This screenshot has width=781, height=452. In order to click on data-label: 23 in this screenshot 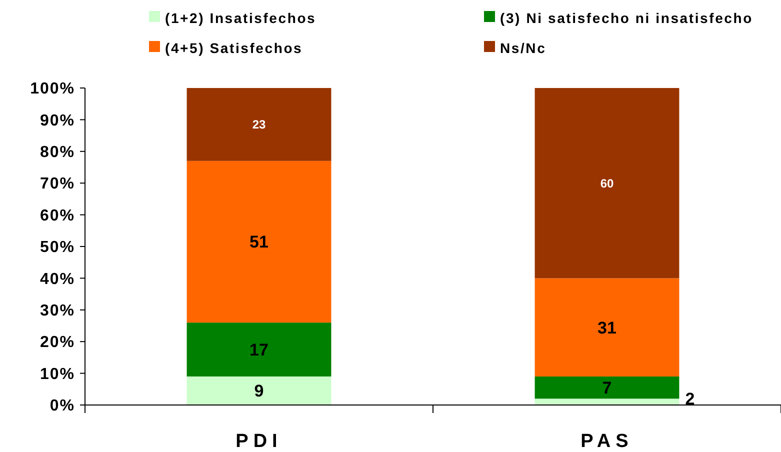, I will do `click(259, 125)`.